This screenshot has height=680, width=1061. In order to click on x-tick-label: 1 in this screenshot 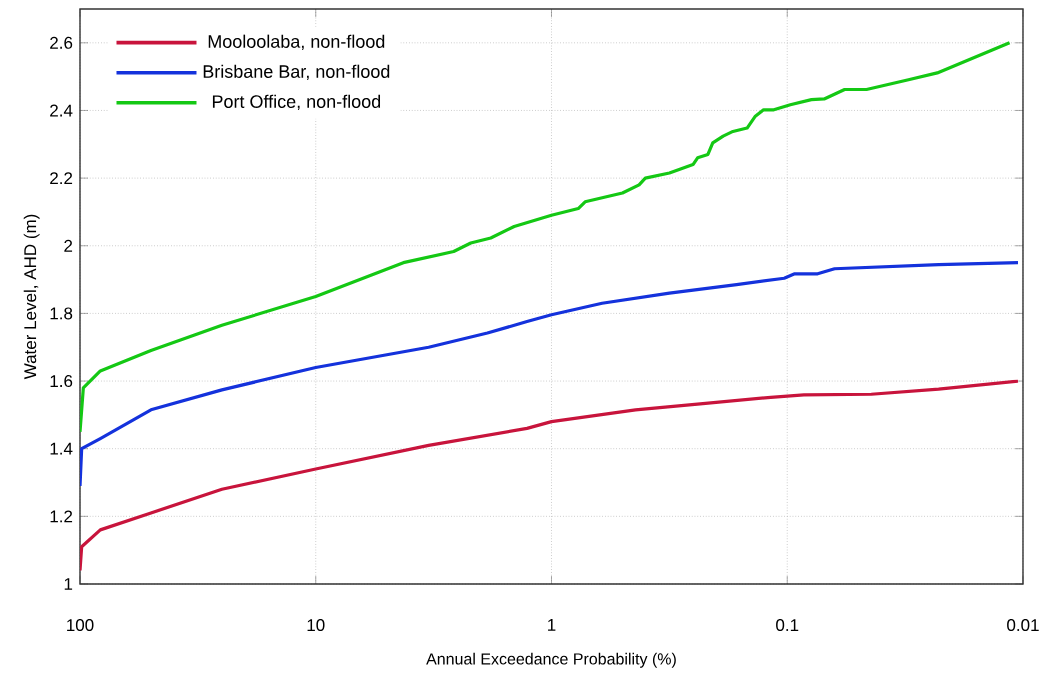, I will do `click(552, 625)`.